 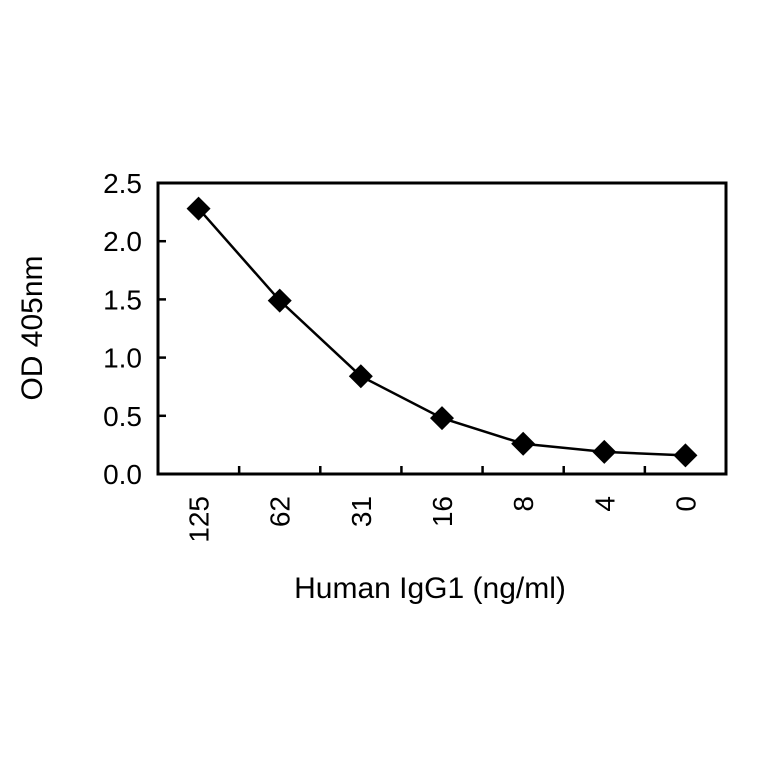 What do you see at coordinates (32, 327) in the screenshot?
I see `y-axis-label: OD 405nm` at bounding box center [32, 327].